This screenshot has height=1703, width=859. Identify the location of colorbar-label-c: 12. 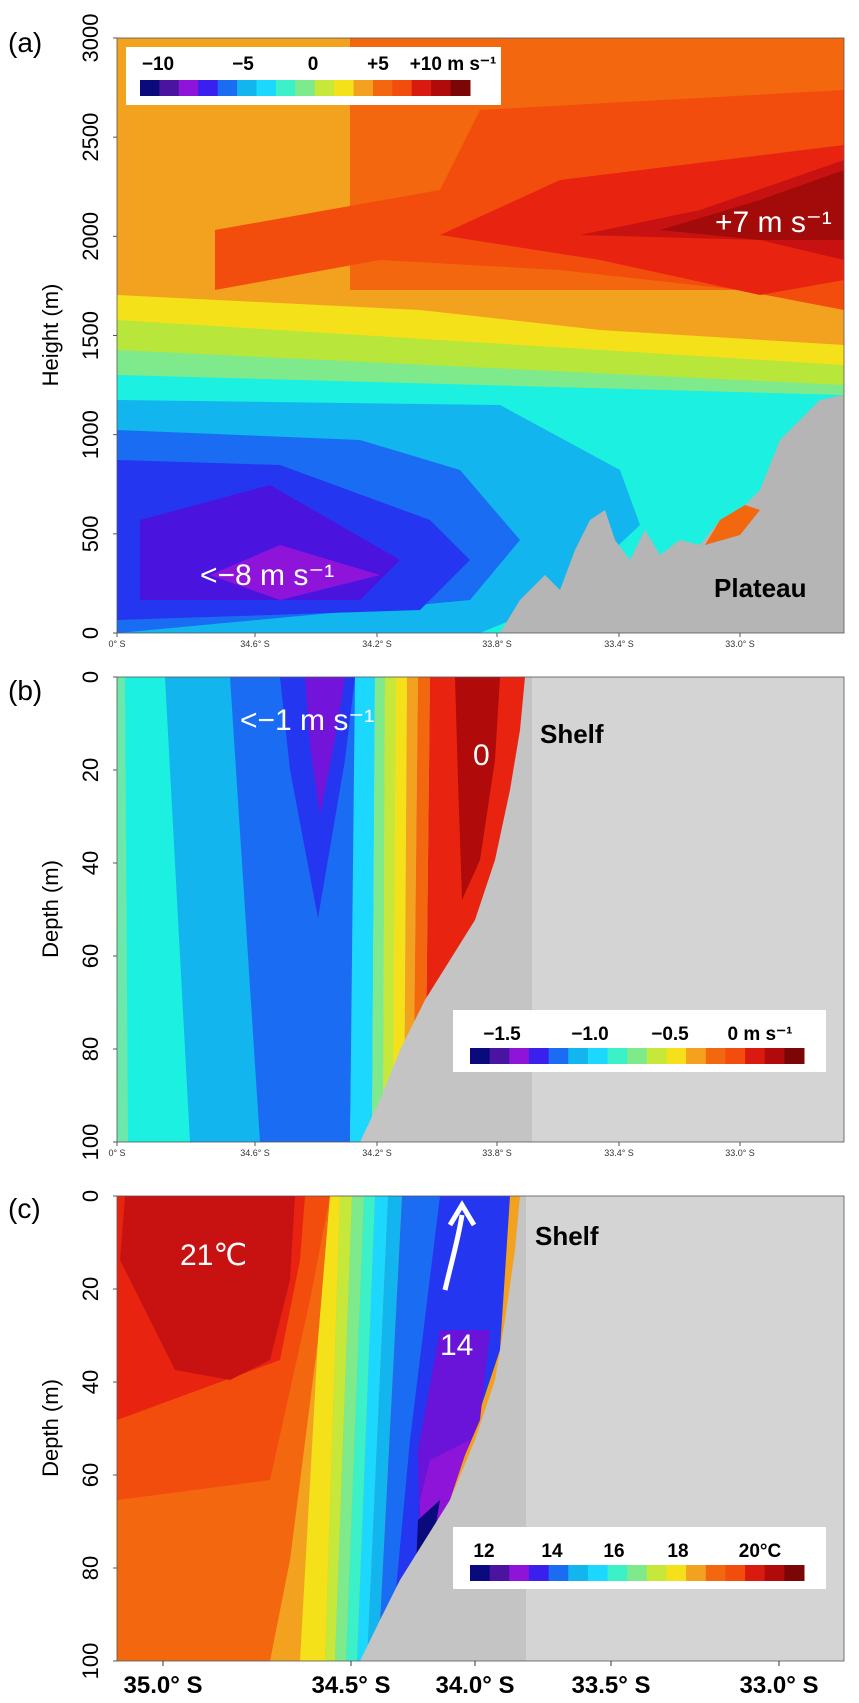
(483, 1551).